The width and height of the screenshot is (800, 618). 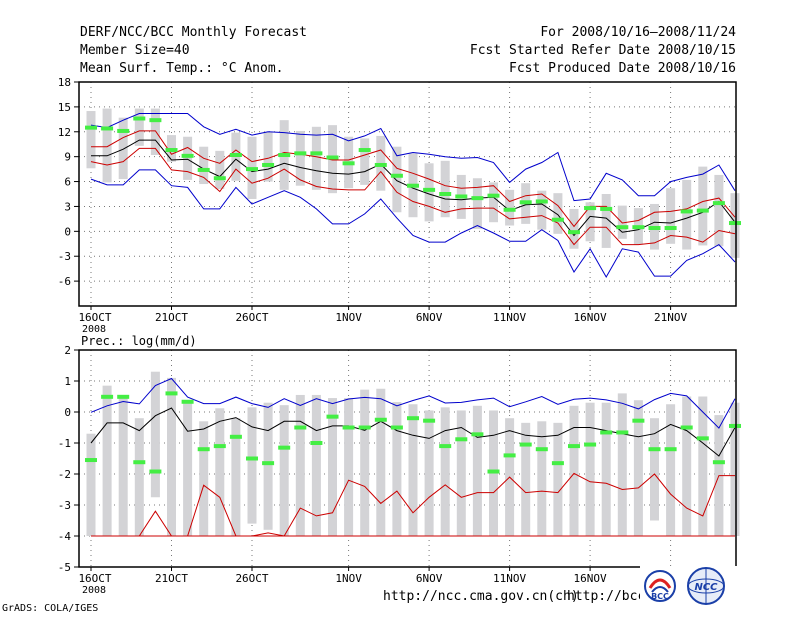 I want to click on prec-xtick-label: 26OCT, so click(x=251, y=578).